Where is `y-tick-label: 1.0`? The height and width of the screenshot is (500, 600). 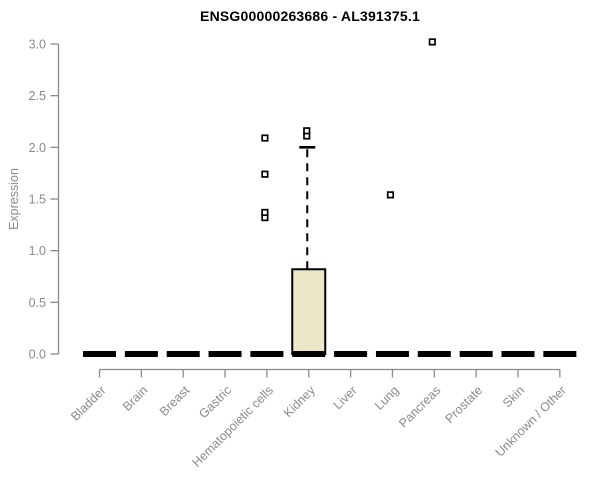 y-tick-label: 1.0 is located at coordinates (37, 251).